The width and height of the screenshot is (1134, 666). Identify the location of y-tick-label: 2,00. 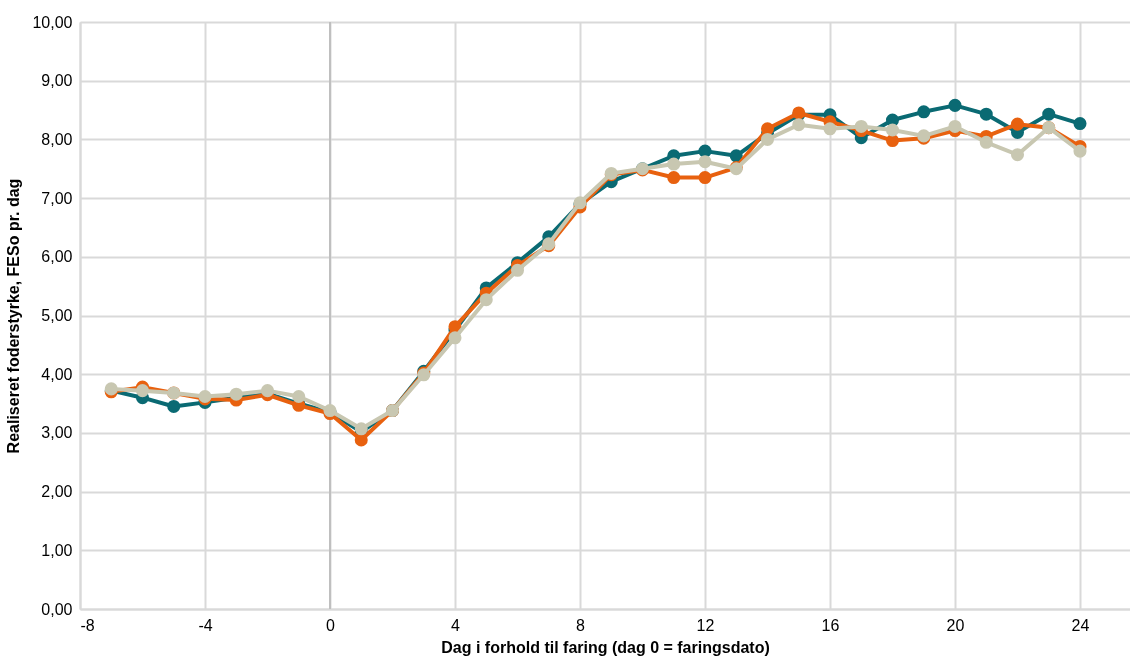
(57, 492).